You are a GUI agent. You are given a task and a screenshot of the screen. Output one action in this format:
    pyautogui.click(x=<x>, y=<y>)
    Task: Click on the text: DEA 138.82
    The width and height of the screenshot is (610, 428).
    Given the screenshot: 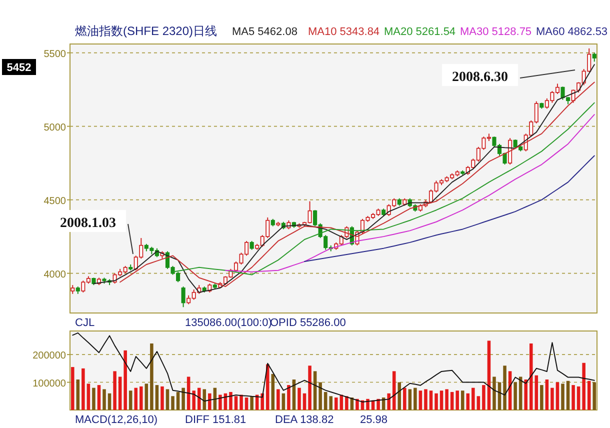 What is the action you would take?
    pyautogui.click(x=304, y=420)
    